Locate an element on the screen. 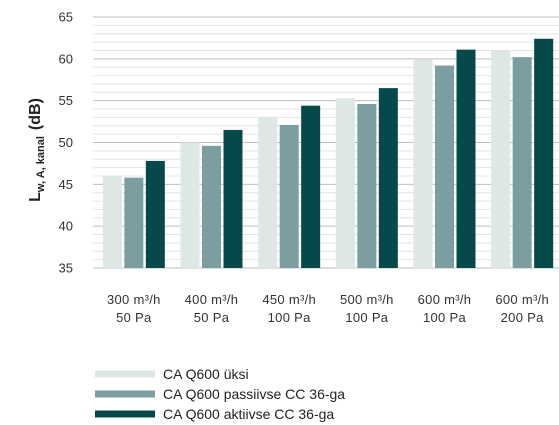  y-axis-label: Lw, A, kanal (dB) is located at coordinates (37, 150).